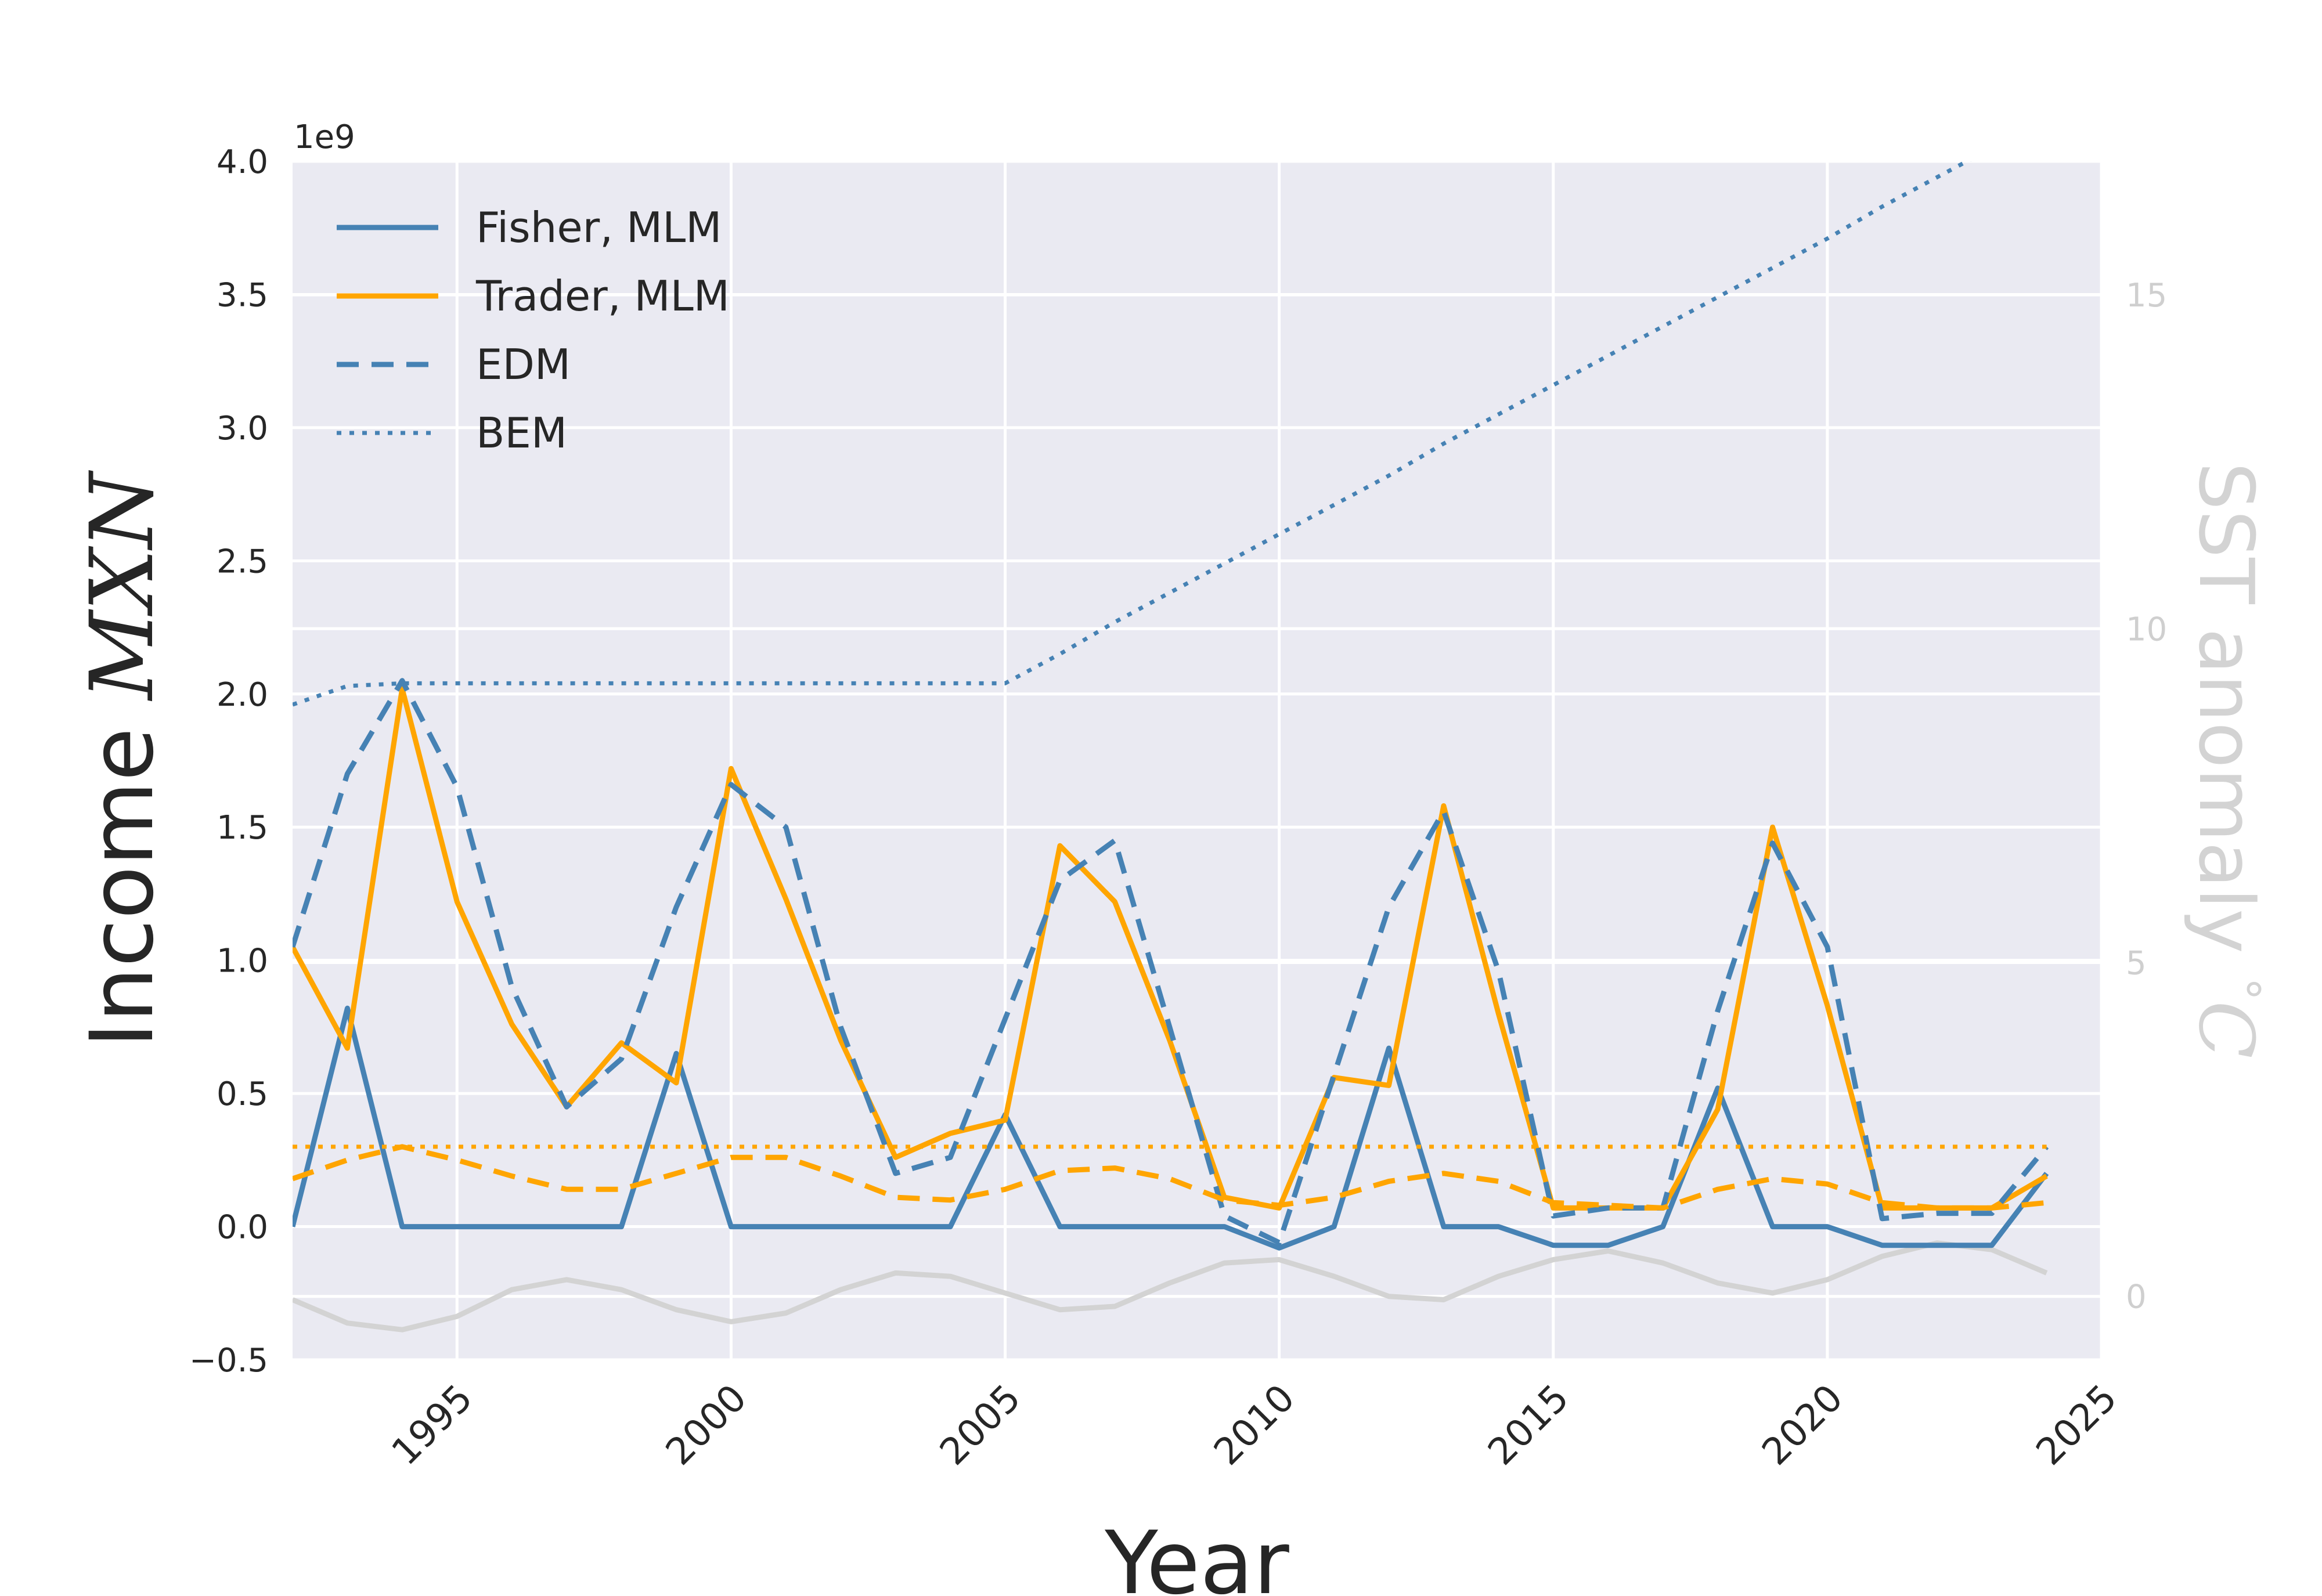  I want to click on y2-axis-label-degree: °, so click(2243, 989).